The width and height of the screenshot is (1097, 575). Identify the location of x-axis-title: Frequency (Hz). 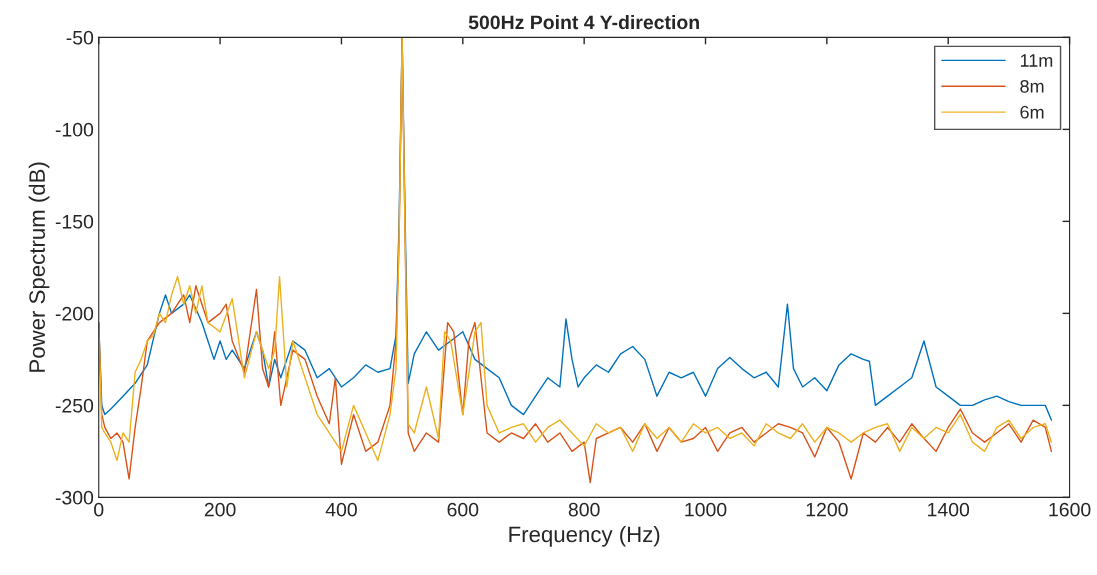
(584, 536).